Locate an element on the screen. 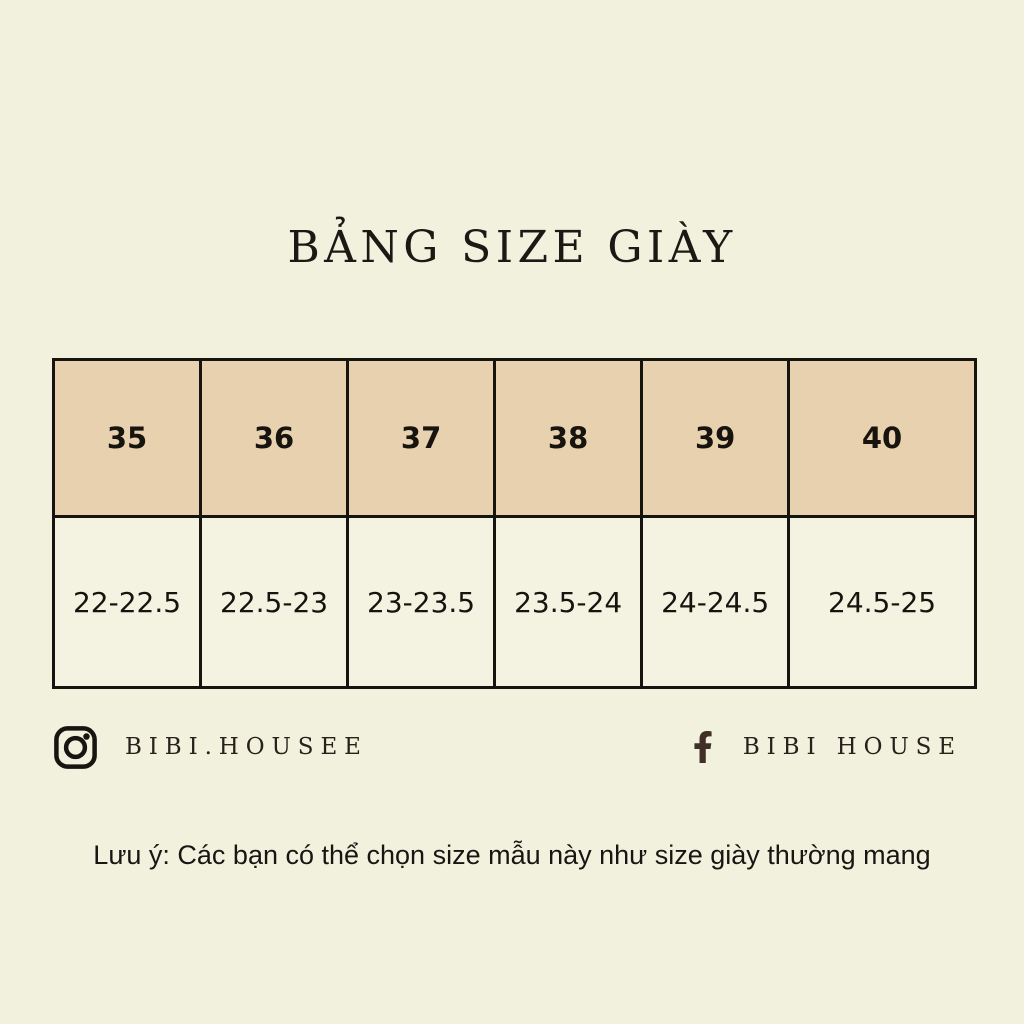  size-header-cell: 35 is located at coordinates (129, 438).